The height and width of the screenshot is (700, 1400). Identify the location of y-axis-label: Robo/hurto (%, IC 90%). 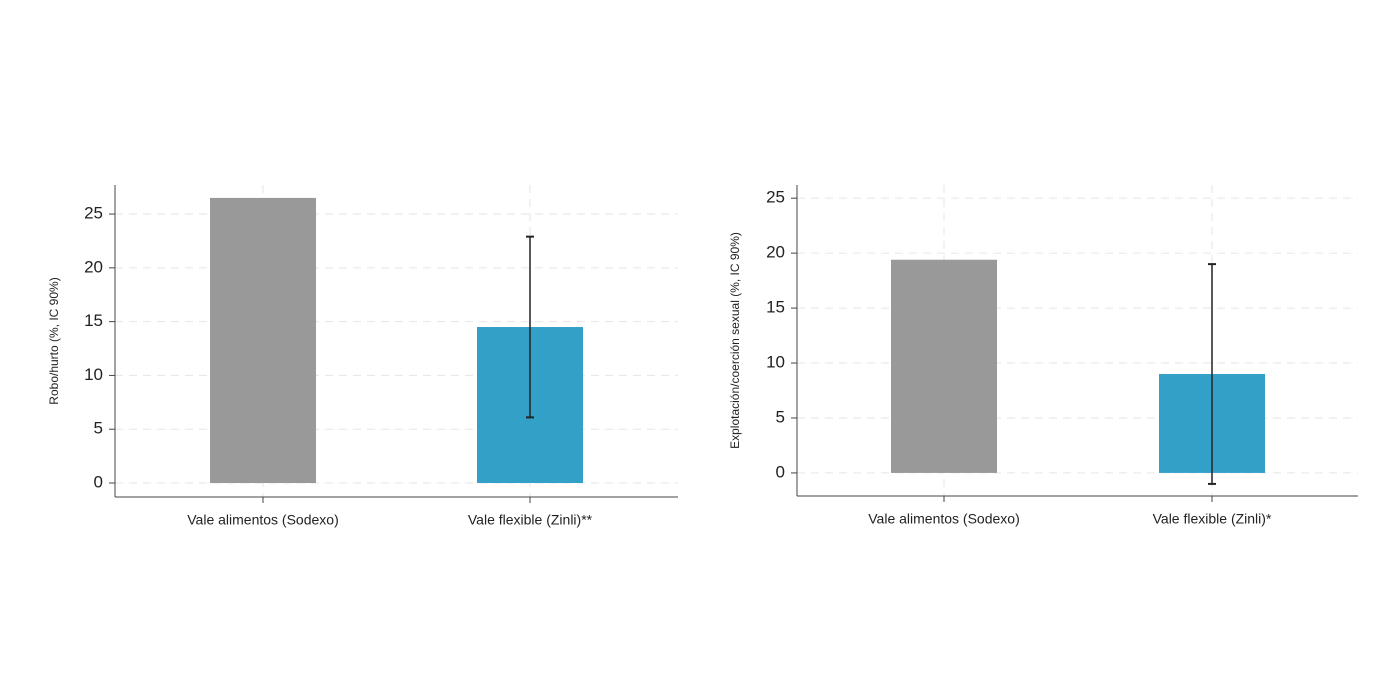
(54, 340).